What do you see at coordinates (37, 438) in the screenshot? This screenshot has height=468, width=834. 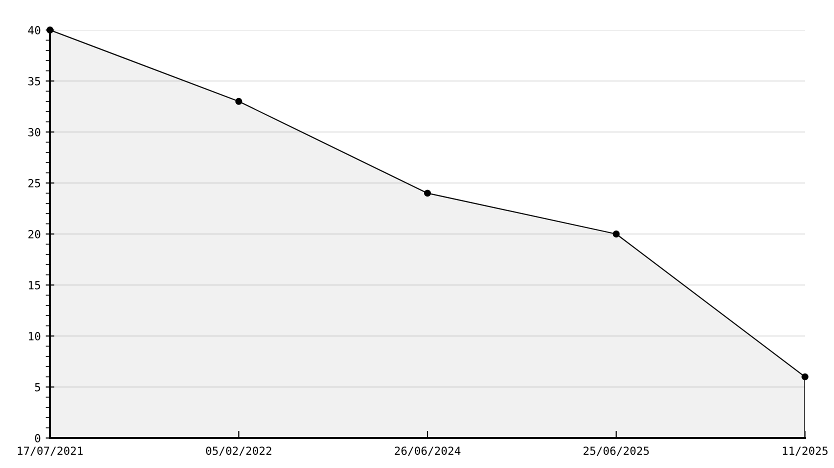 I see `y-tick-label: 0` at bounding box center [37, 438].